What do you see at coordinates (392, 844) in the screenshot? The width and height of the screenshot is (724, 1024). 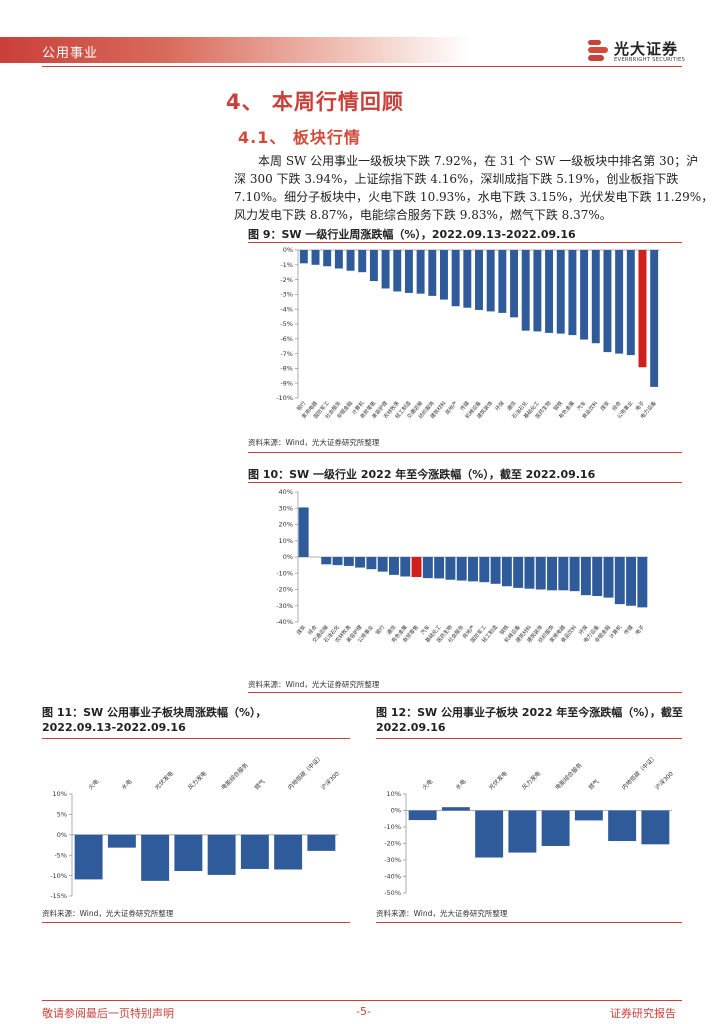 I see `fig12-y-tick-label: -20%` at bounding box center [392, 844].